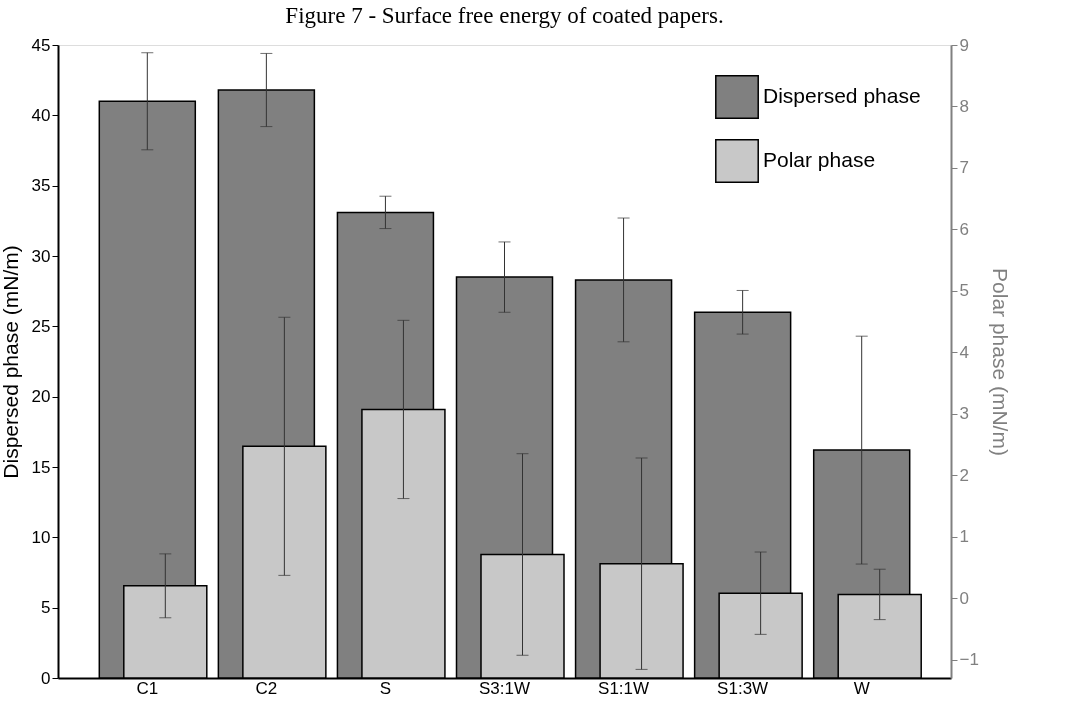  What do you see at coordinates (385, 688) in the screenshot?
I see `x-tick-label: S` at bounding box center [385, 688].